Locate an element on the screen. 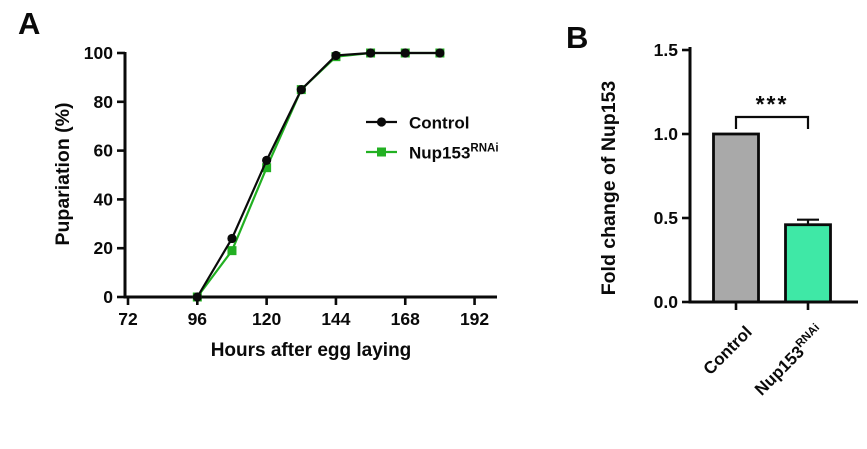 The image size is (867, 449). a-y-axis-title: Pupariation (%) is located at coordinates (63, 173).